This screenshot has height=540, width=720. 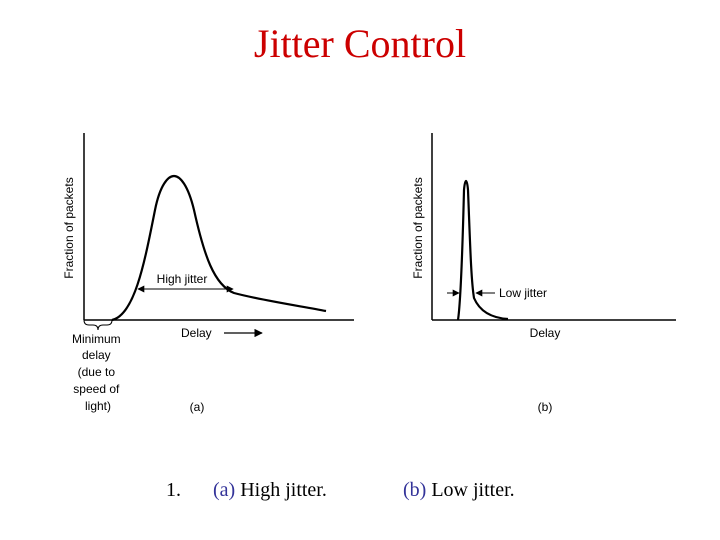 I want to click on figure-a-y-axis-label: Fraction of packets, so click(x=69, y=227).